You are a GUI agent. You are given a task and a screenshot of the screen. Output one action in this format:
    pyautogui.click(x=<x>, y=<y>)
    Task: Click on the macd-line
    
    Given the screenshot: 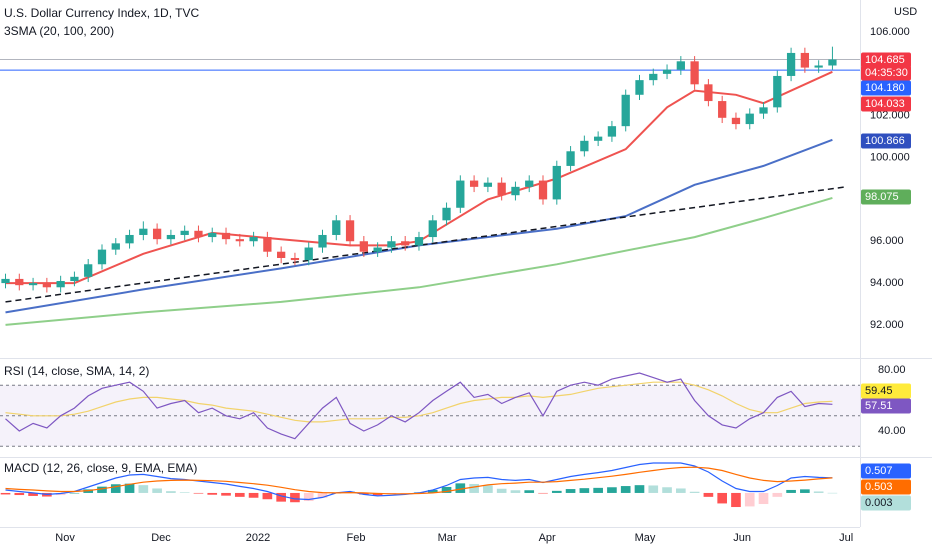 What is the action you would take?
    pyautogui.click(x=419, y=480)
    